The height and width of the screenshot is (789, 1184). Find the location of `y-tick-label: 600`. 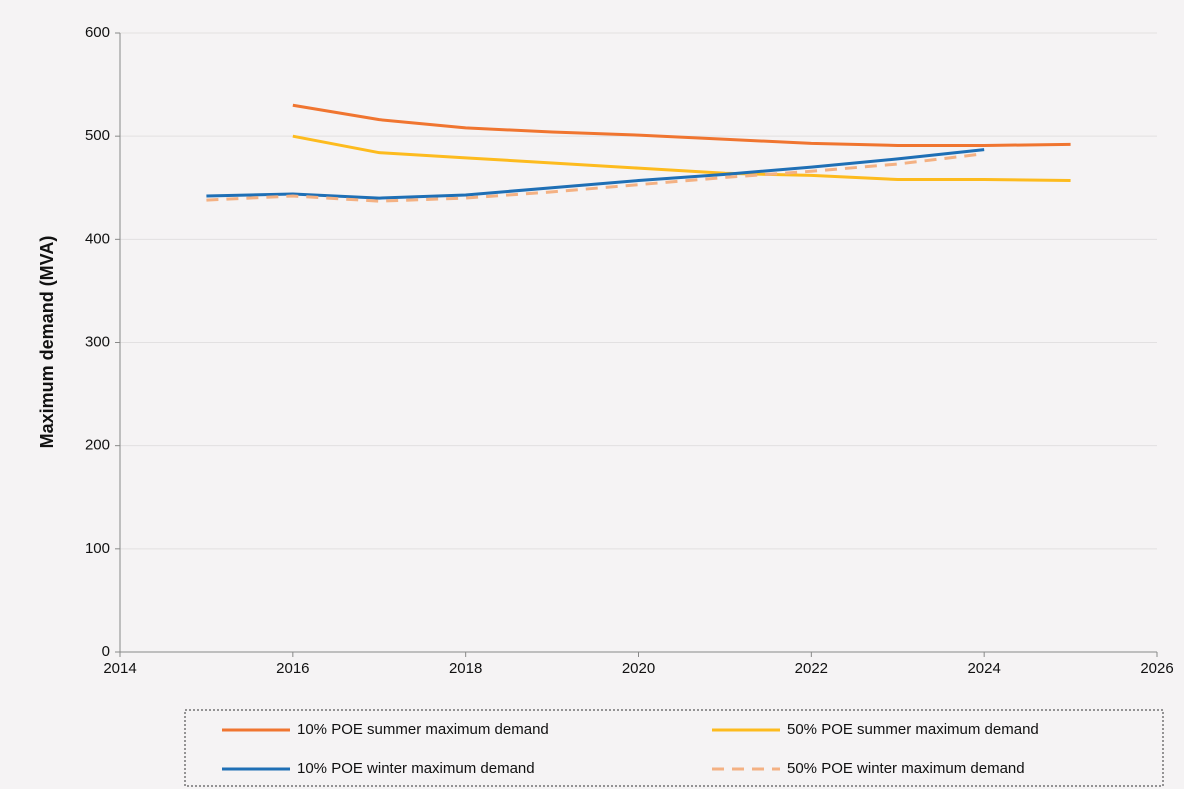

y-tick-label: 600 is located at coordinates (97, 32).